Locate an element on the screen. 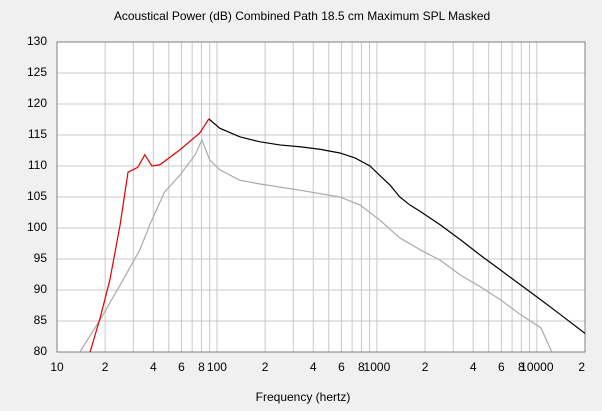 This screenshot has height=411, width=602. data-line is located at coordinates (149, 235).